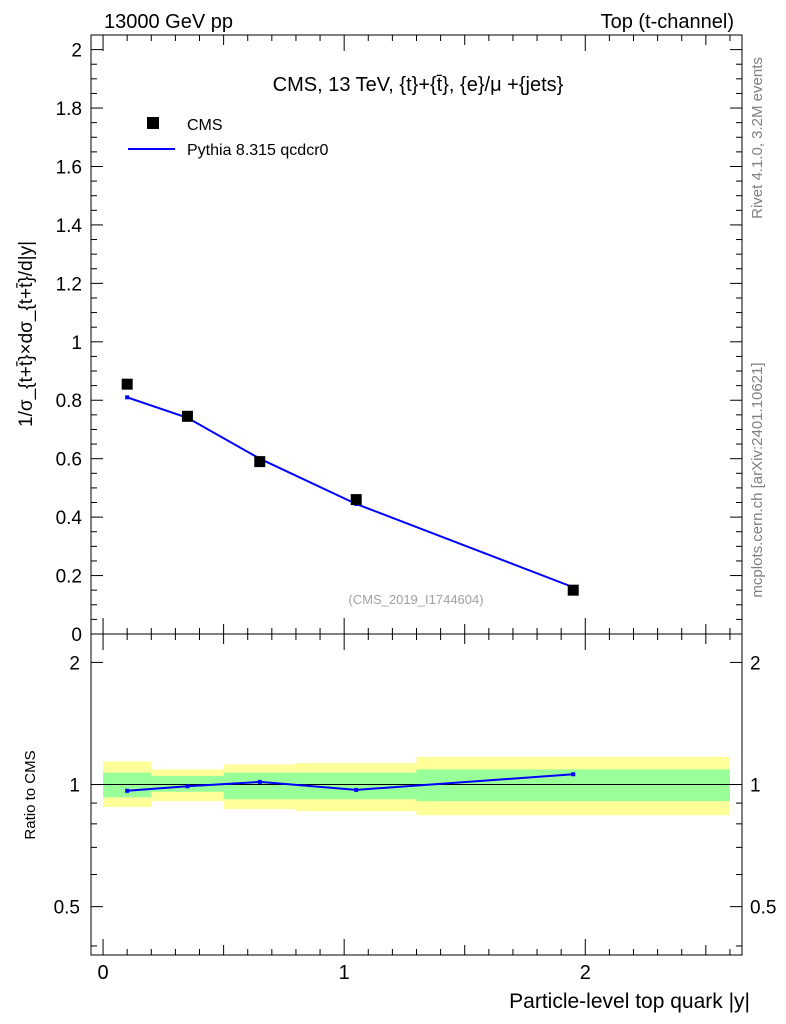 This screenshot has width=786, height=1024. I want to click on main-y-tick-label: 0, so click(76, 635).